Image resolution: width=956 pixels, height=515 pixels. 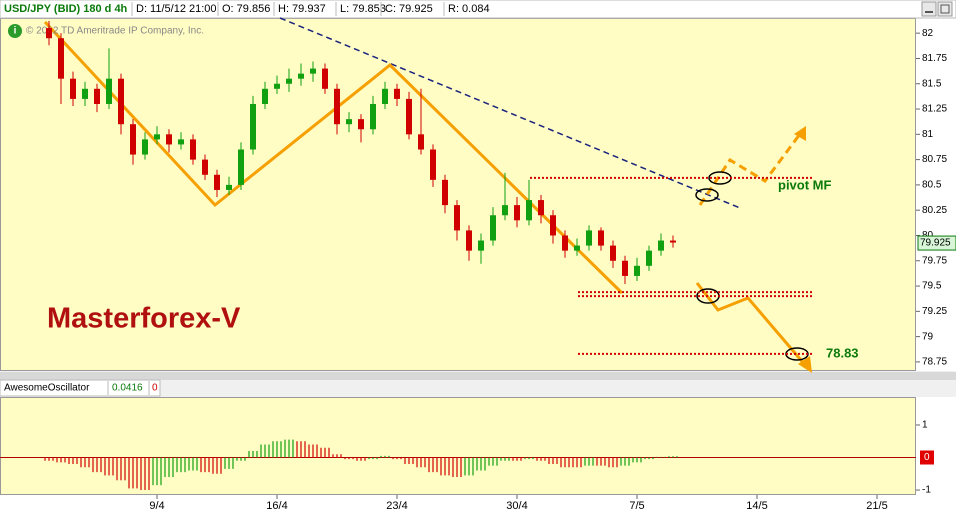 What do you see at coordinates (409, 9) in the screenshot?
I see `readout: C: 79.925` at bounding box center [409, 9].